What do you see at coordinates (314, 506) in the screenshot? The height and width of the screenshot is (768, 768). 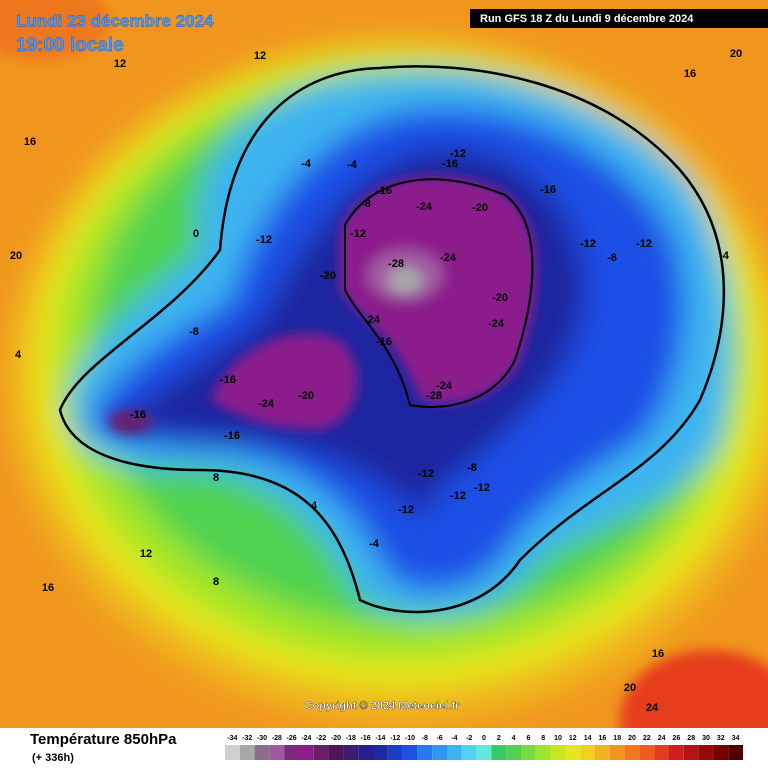 I see `contour-label: 4` at bounding box center [314, 506].